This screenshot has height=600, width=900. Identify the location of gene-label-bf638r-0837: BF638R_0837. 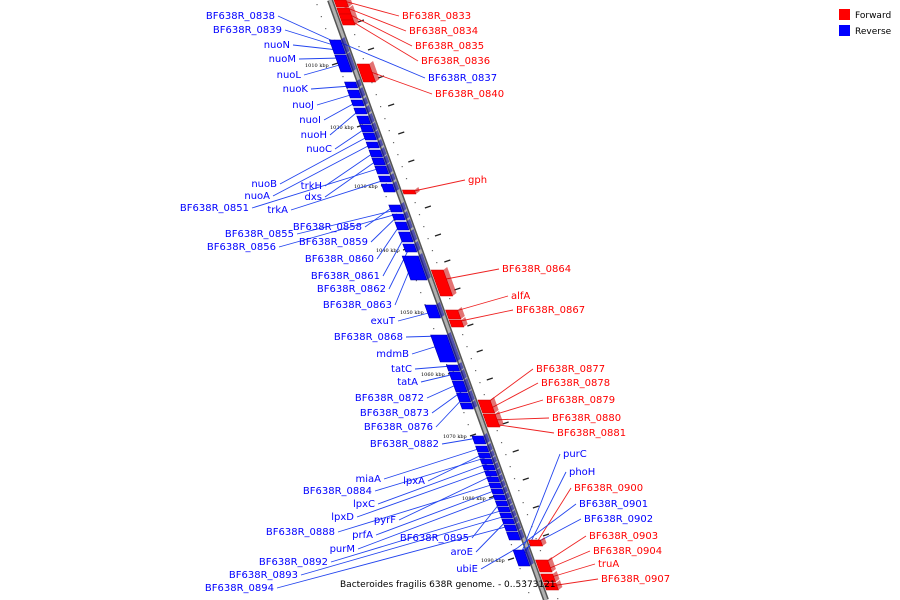
(462, 78).